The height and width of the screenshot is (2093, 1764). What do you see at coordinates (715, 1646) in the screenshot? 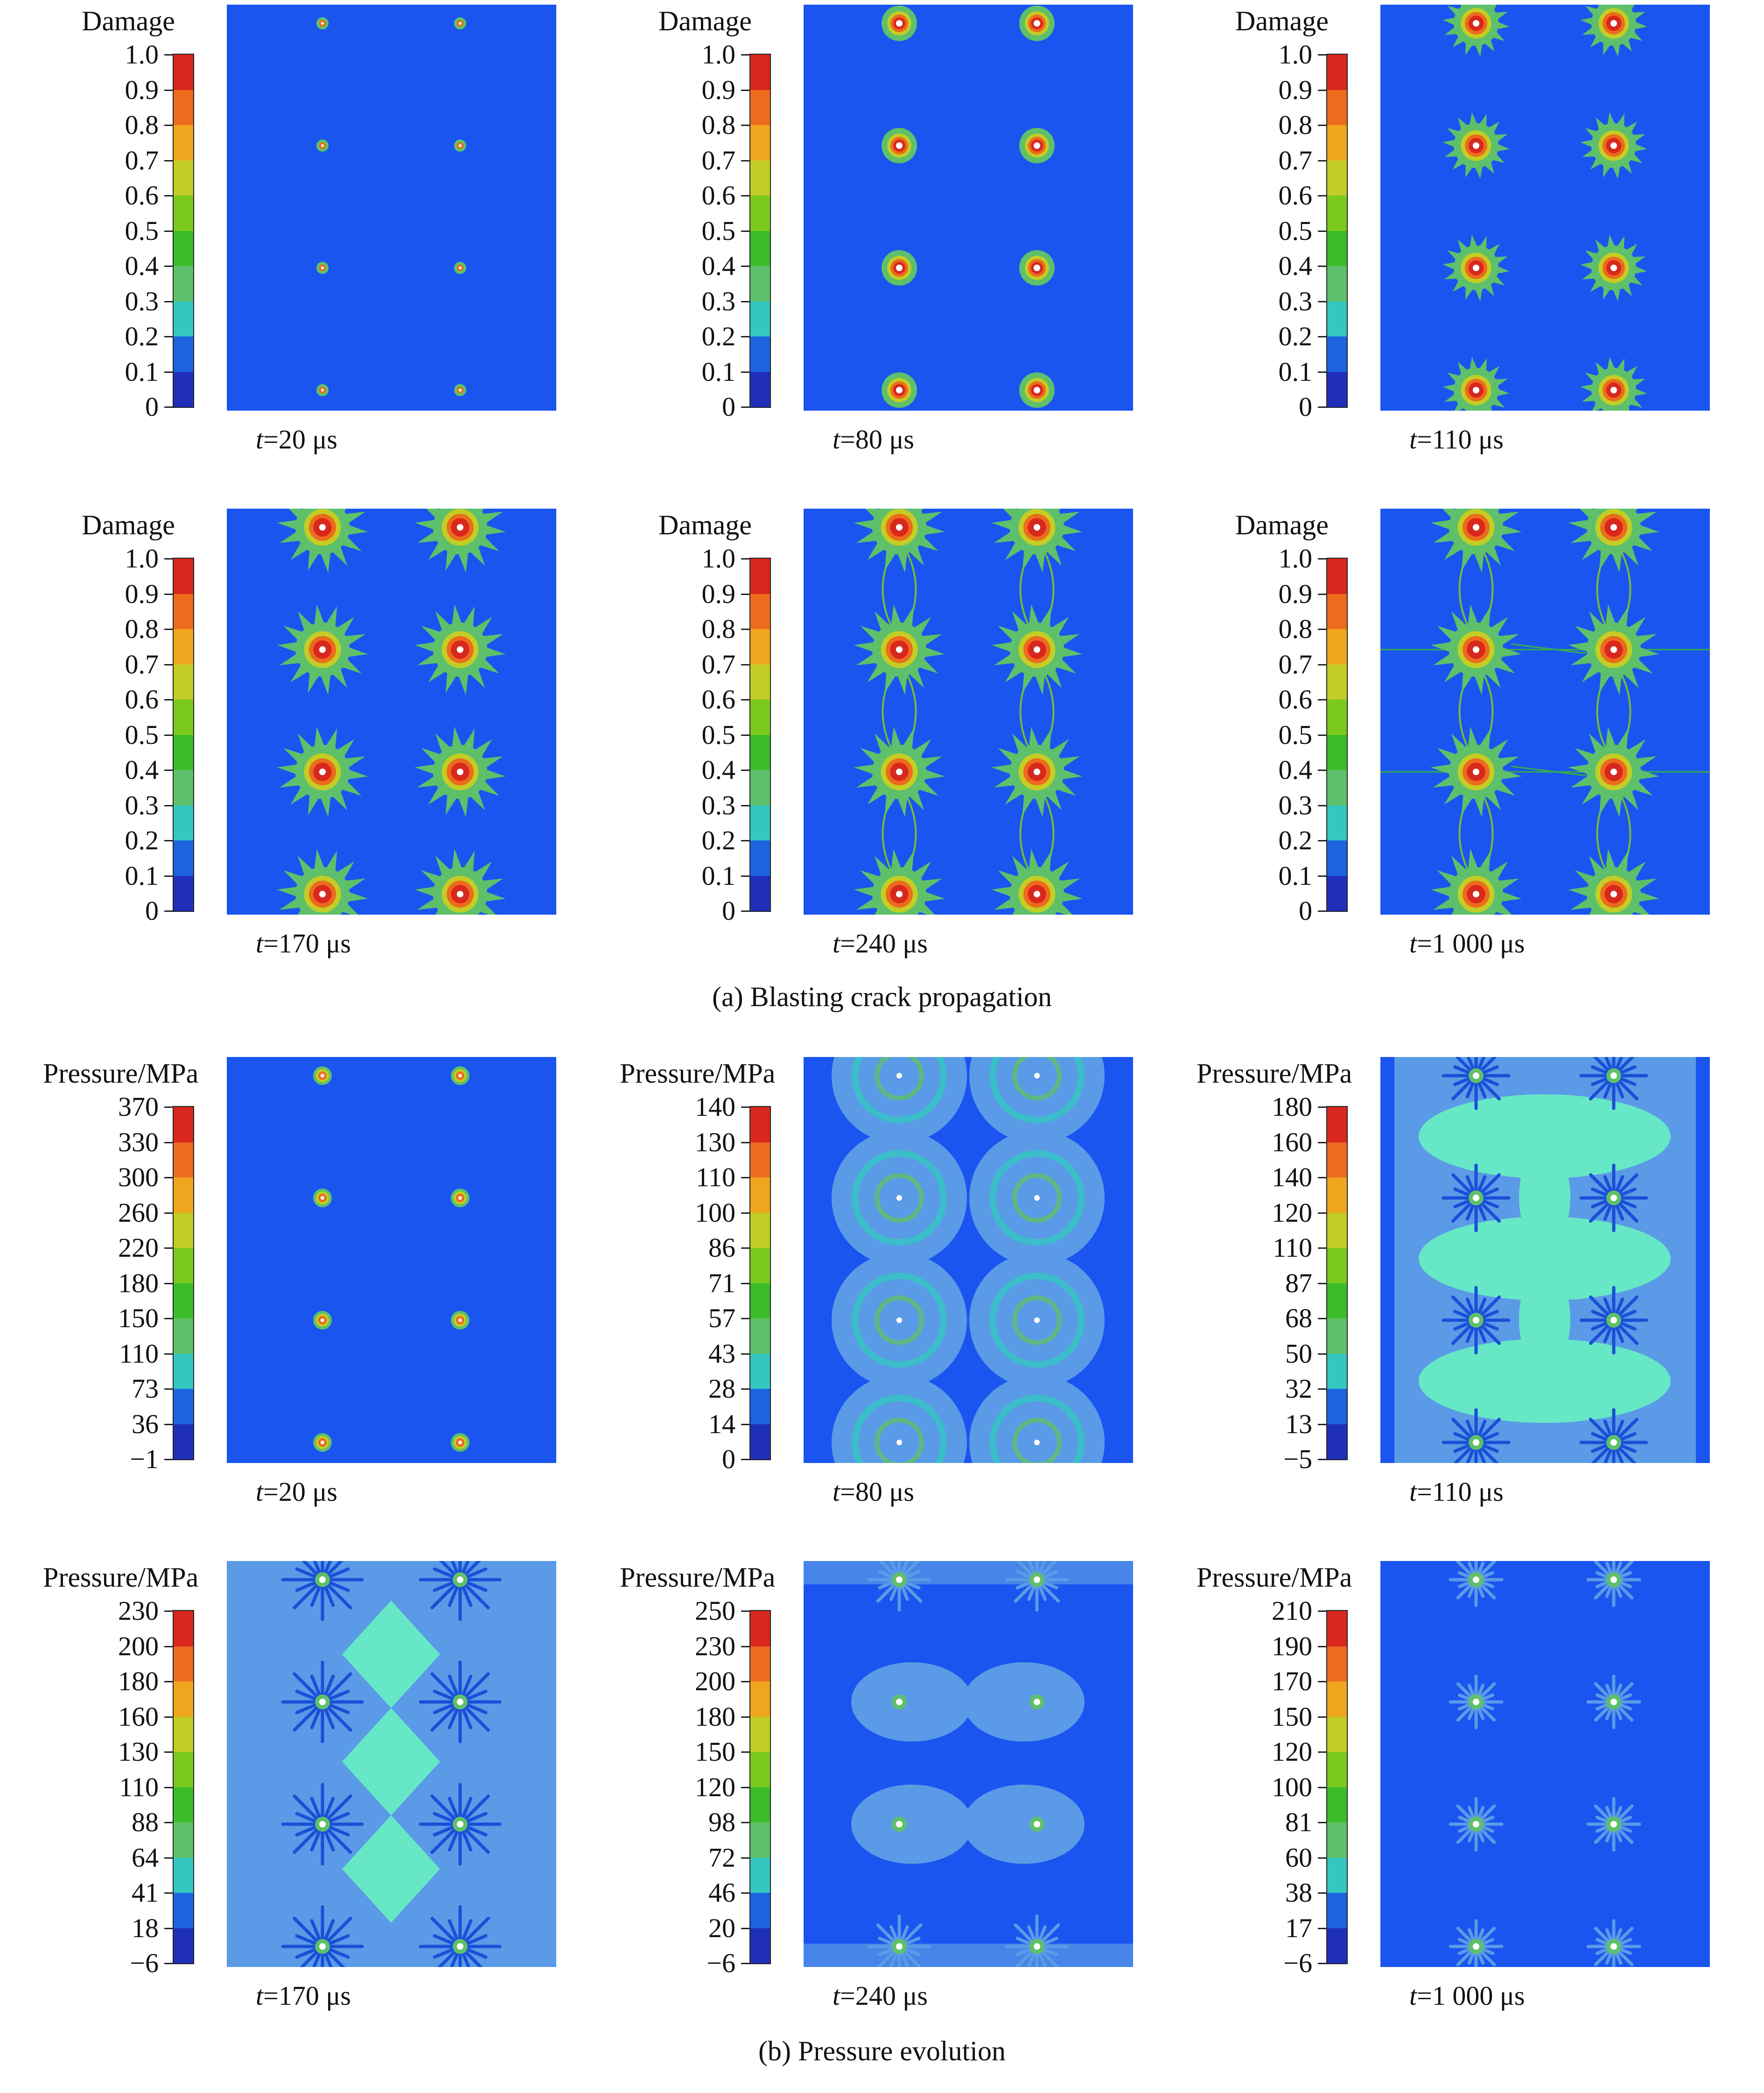
I see `scale-tick-label: 230` at bounding box center [715, 1646].